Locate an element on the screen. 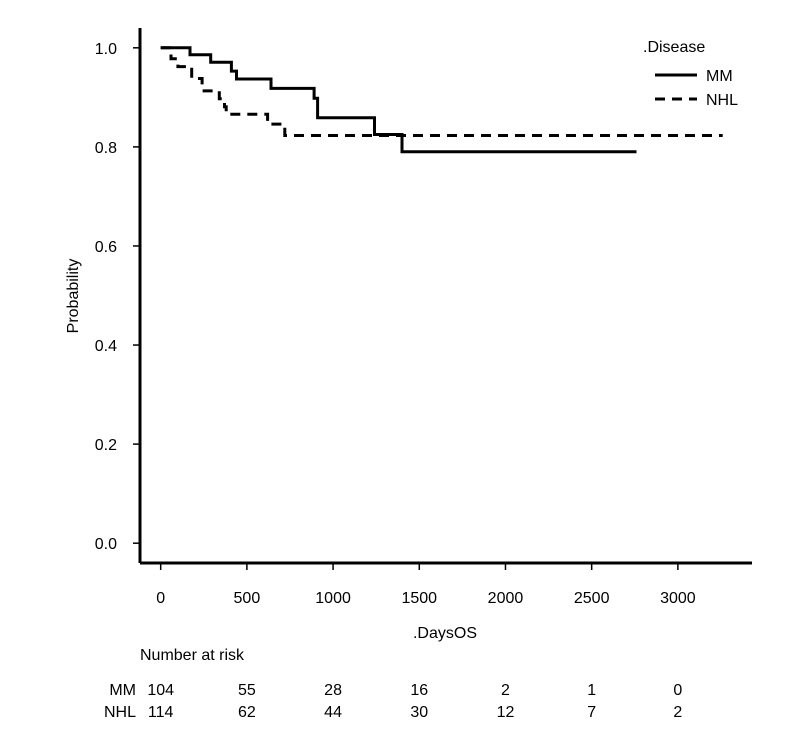 This screenshot has width=800, height=736. series-lines is located at coordinates (441, 100).